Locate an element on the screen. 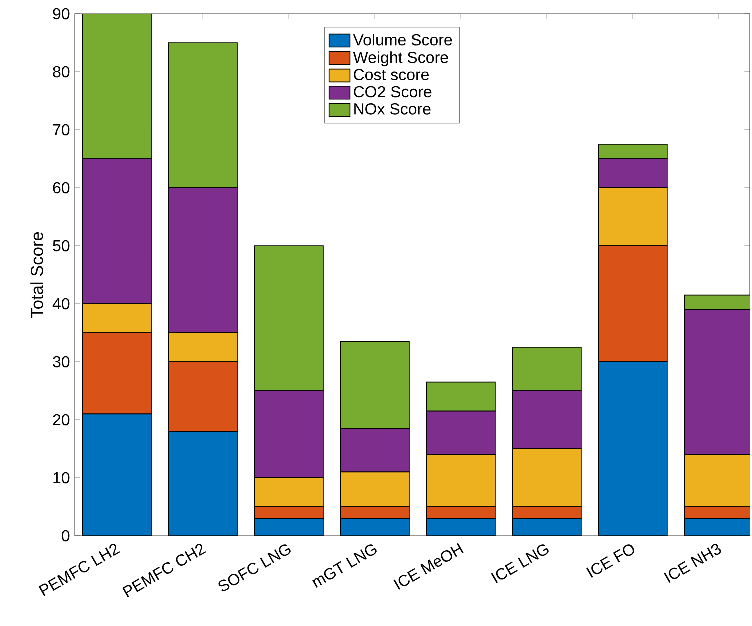 This screenshot has height=626, width=752. legend-label: Cost score is located at coordinates (392, 74).